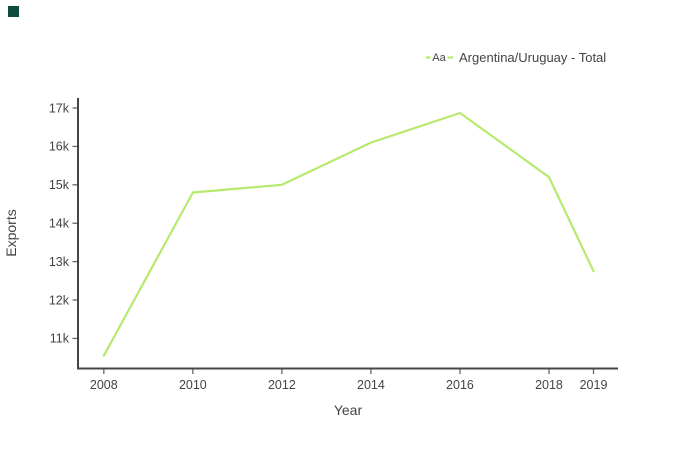  I want to click on y-axis-title: Exports, so click(11, 232).